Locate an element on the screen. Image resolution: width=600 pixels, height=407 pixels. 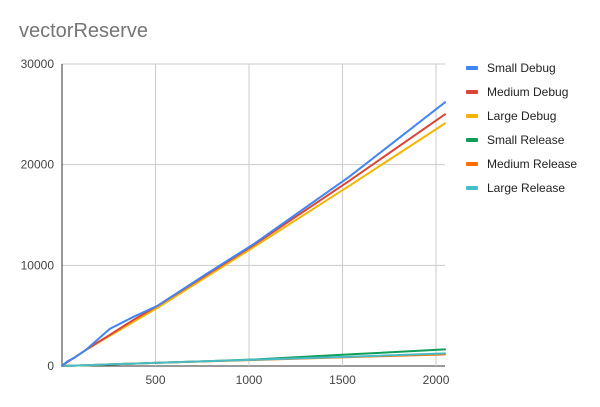
y-tick-label: 10000 is located at coordinates (38, 265).